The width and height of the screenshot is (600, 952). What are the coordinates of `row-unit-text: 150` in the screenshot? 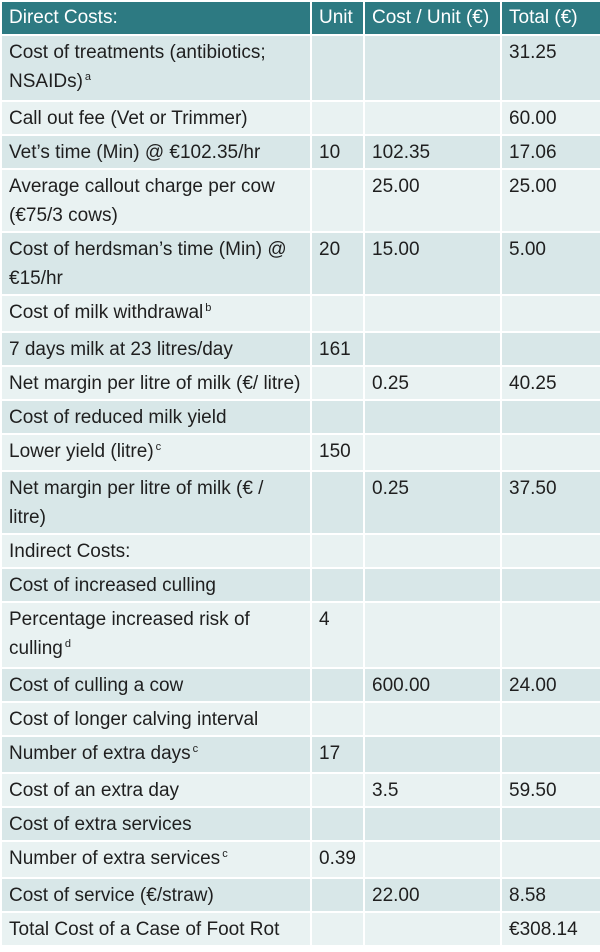 It's located at (335, 451).